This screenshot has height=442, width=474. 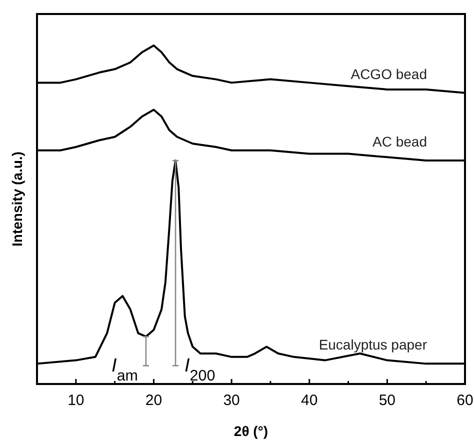 I want to click on x-axis-title: 2θ (°), so click(x=251, y=431).